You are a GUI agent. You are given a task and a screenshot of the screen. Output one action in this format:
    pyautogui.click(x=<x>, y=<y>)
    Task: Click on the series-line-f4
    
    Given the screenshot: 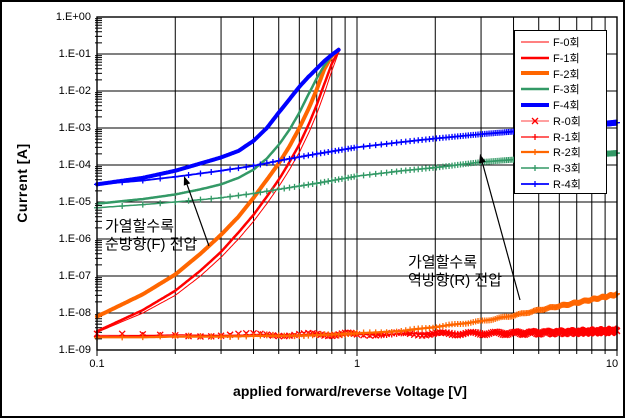 What is the action you would take?
    pyautogui.click(x=218, y=117)
    